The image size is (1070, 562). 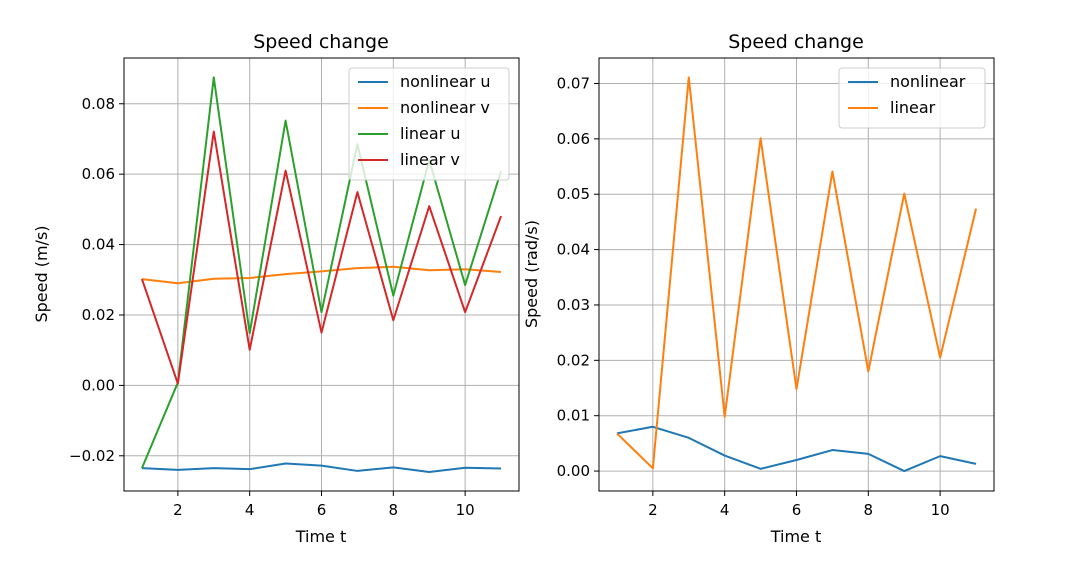 What do you see at coordinates (573, 194) in the screenshot?
I see `y-tick-label: 0.05` at bounding box center [573, 194].